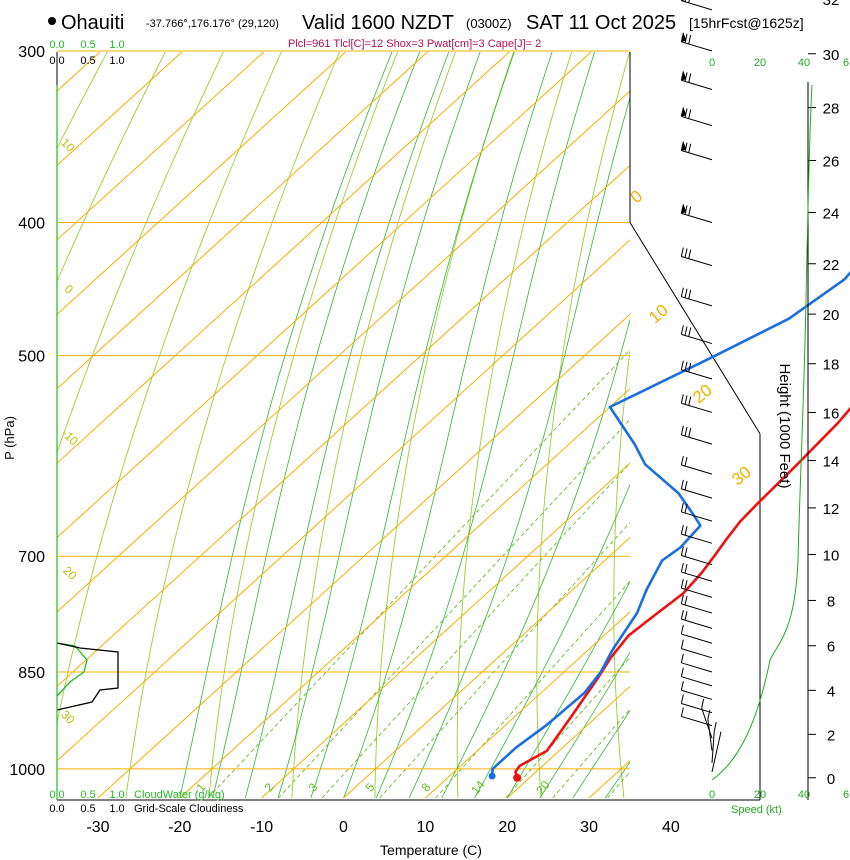  I want to click on pressure-tick-label: 700, so click(31, 557).